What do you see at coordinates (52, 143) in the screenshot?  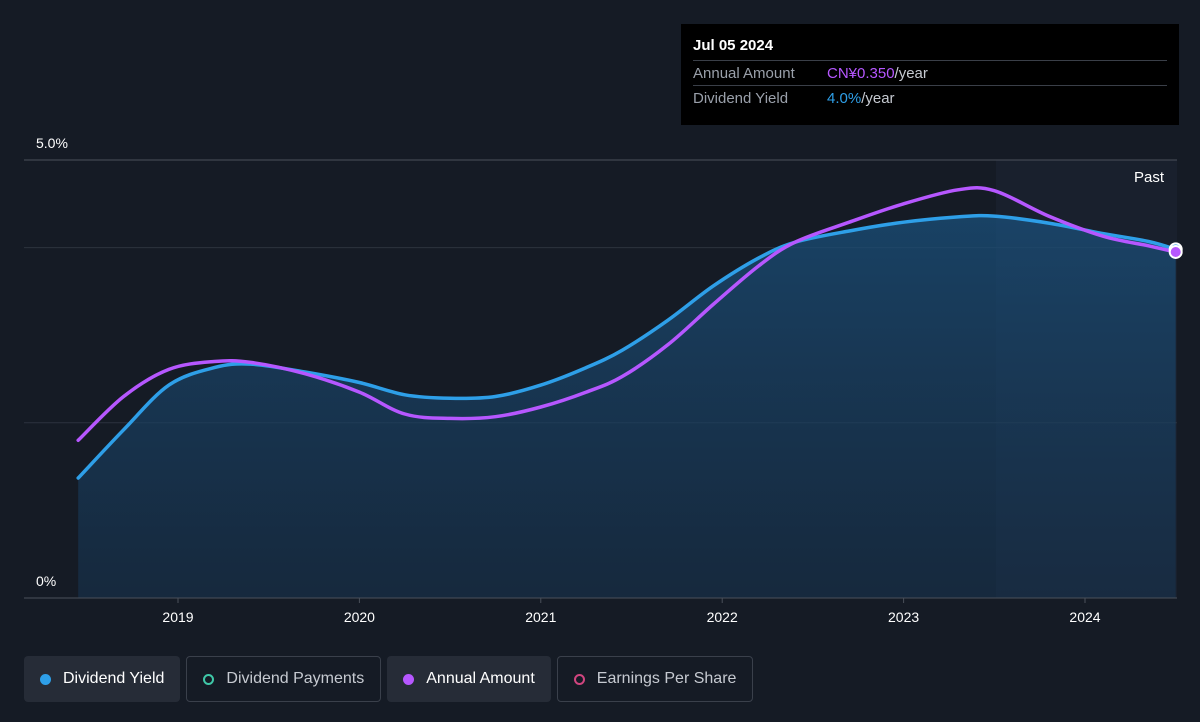 I see `y-tick-label-top: 5.0%` at bounding box center [52, 143].